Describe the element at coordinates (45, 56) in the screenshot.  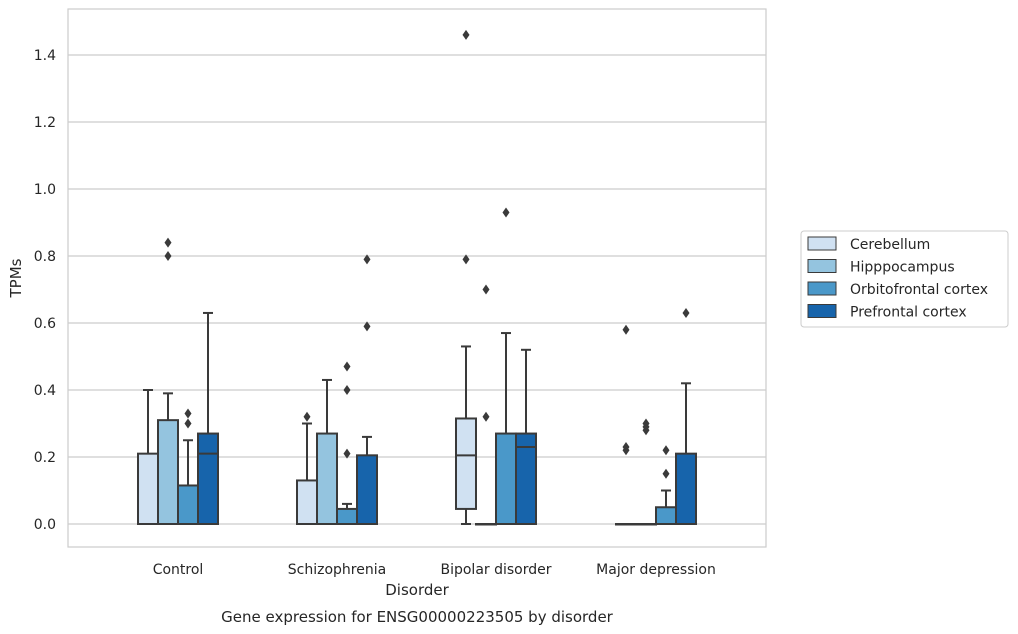
I see `y-tick-label: 1.4` at that location.